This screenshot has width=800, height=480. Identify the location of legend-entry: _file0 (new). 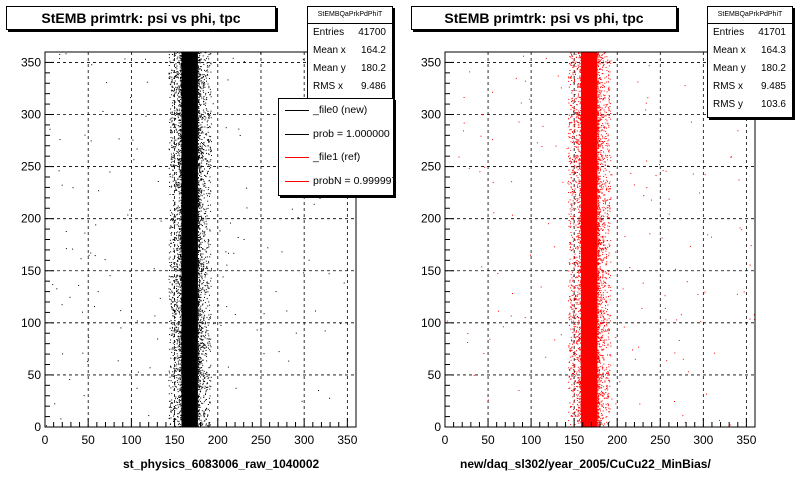
(336, 111).